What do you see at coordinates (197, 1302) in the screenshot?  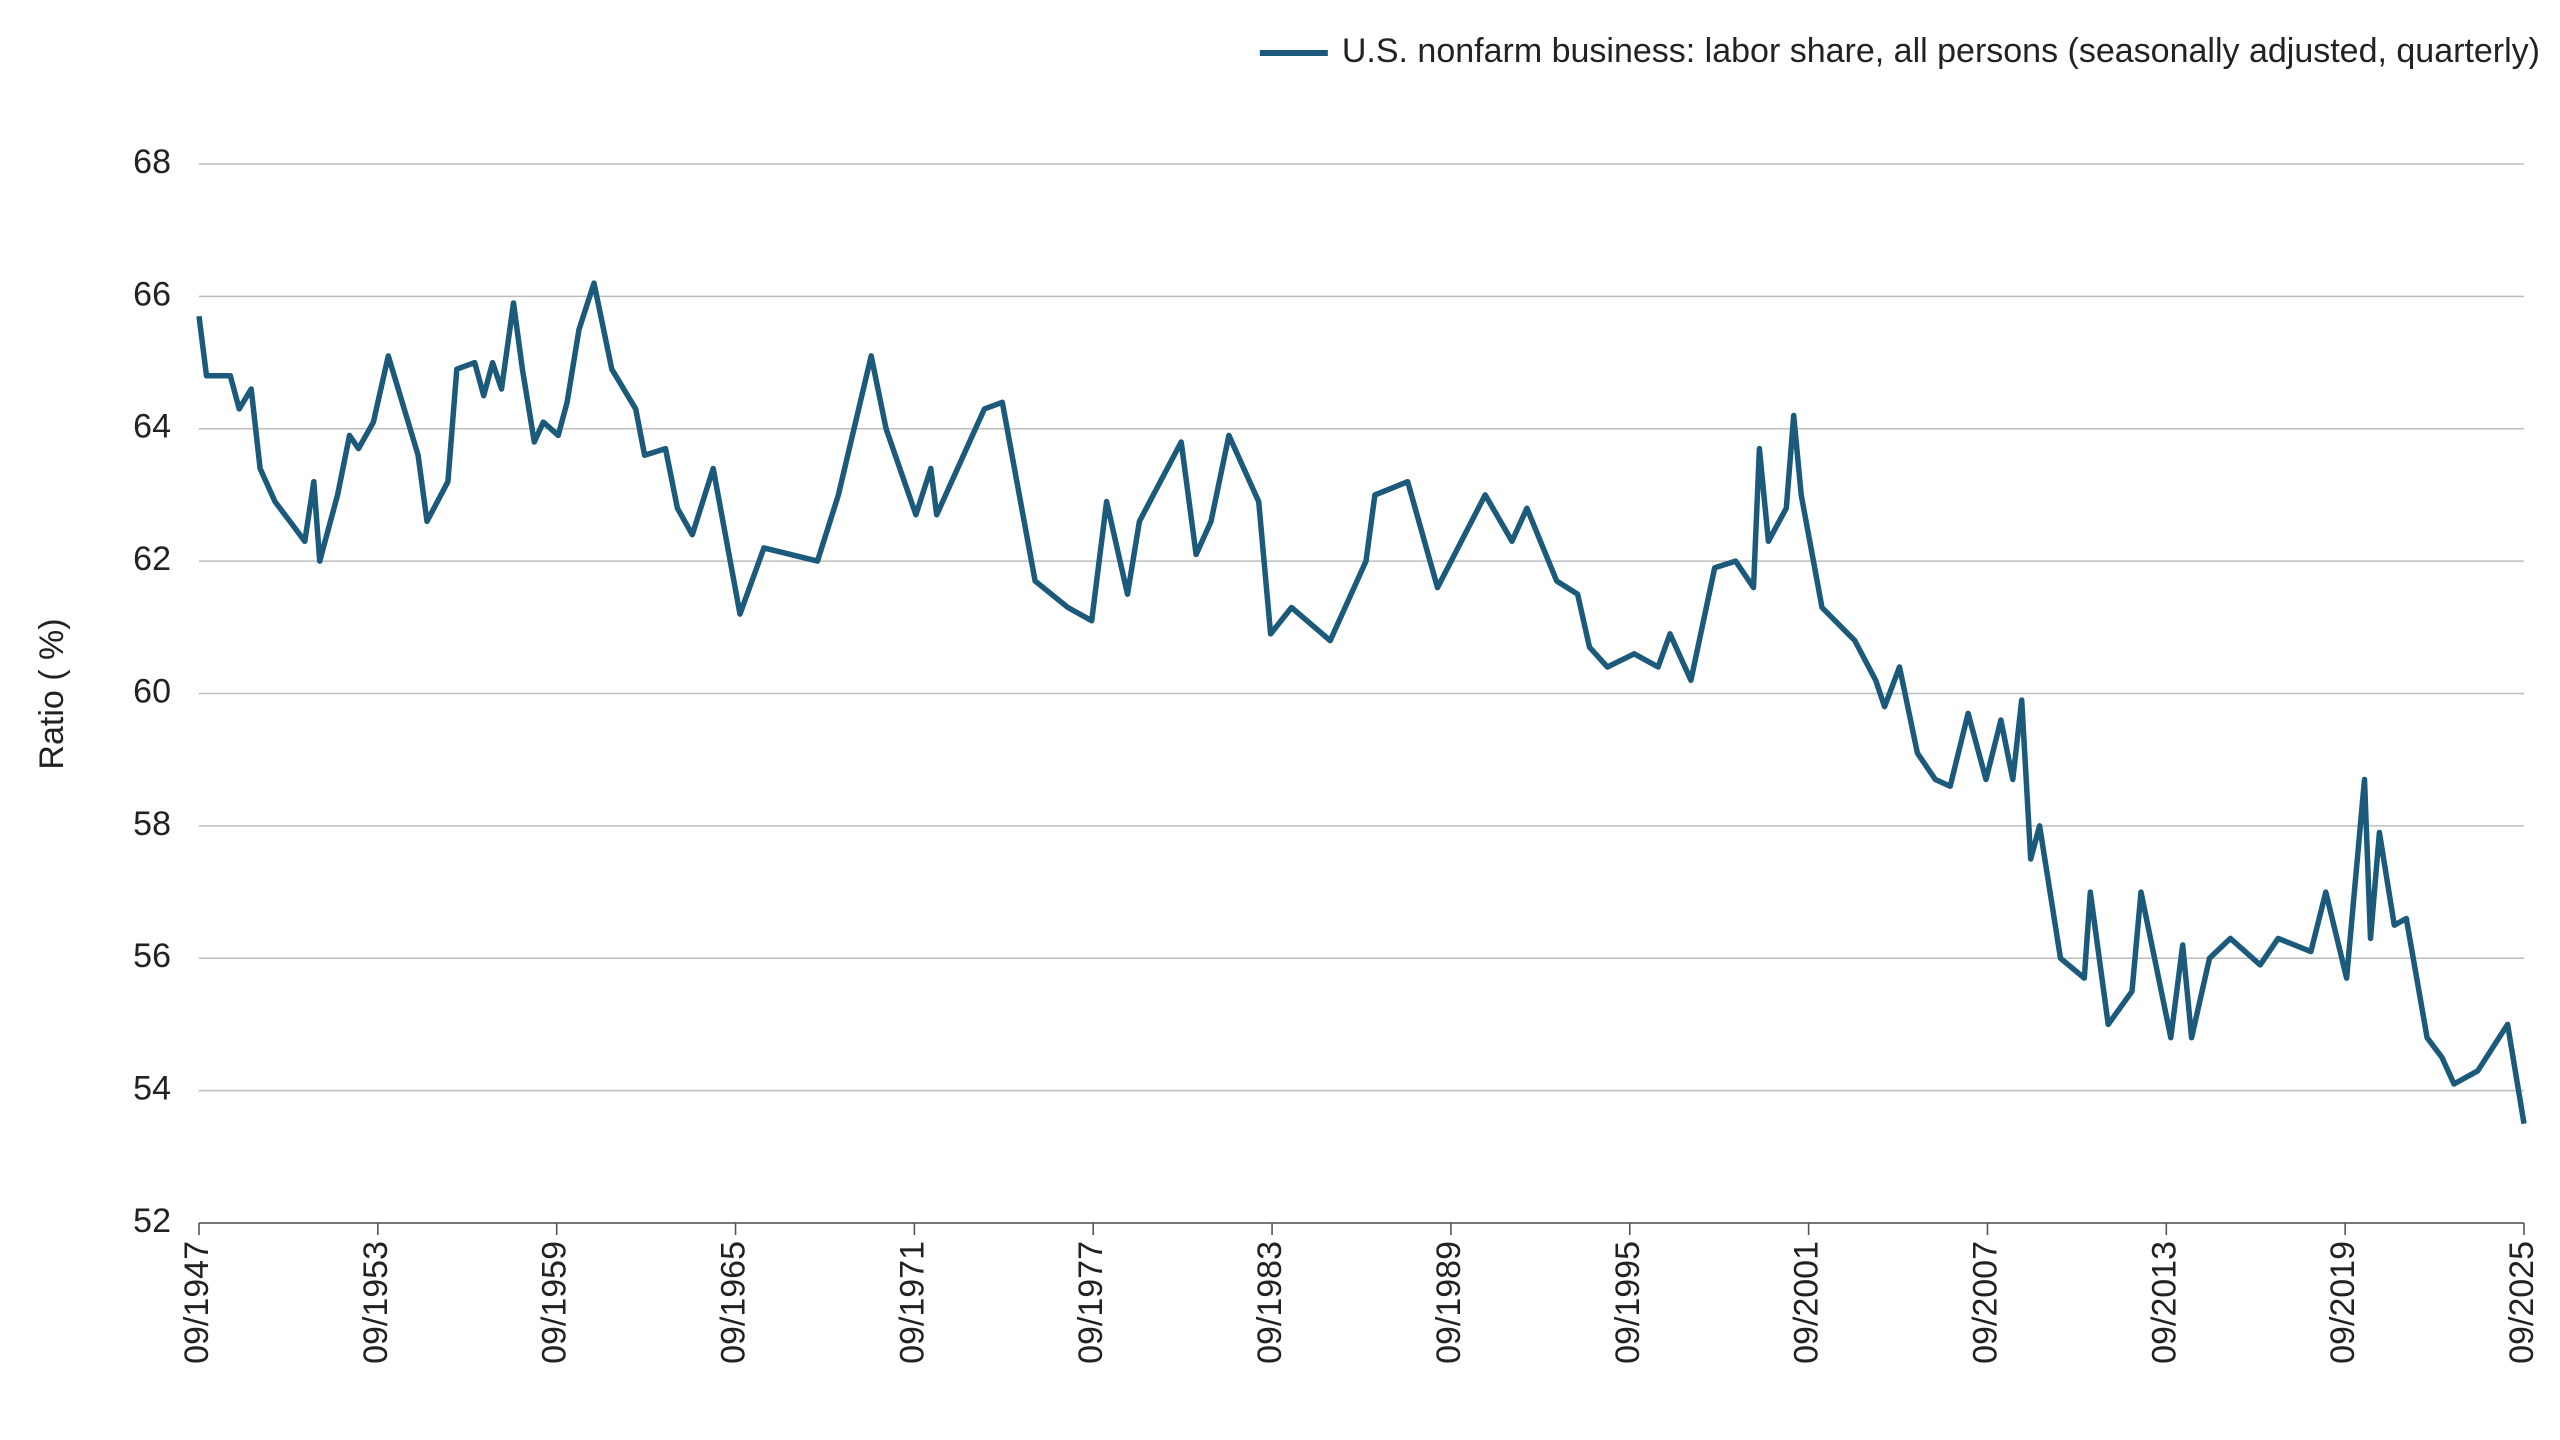 I see `x-tick-label: 09/1947` at bounding box center [197, 1302].